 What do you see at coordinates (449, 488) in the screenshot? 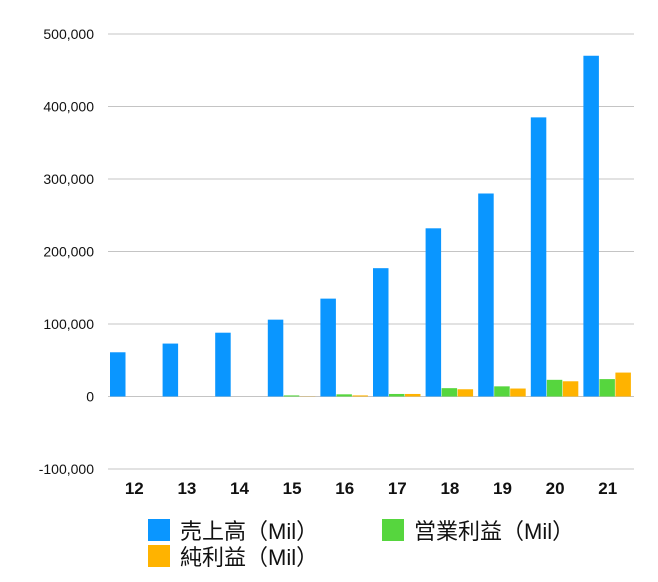
I see `x-tick-label: 18` at bounding box center [449, 488].